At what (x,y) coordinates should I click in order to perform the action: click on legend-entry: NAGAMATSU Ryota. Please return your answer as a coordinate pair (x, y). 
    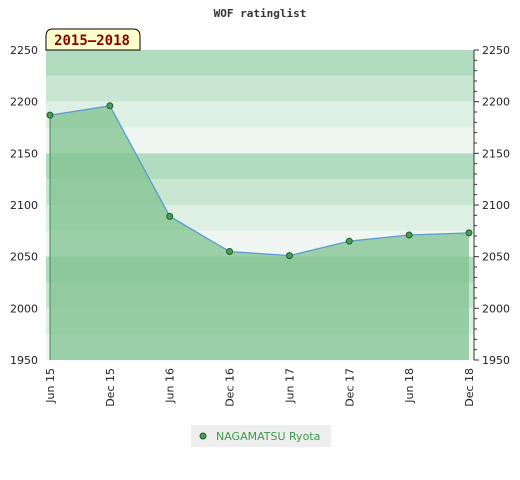
    Looking at the image, I should click on (268, 436).